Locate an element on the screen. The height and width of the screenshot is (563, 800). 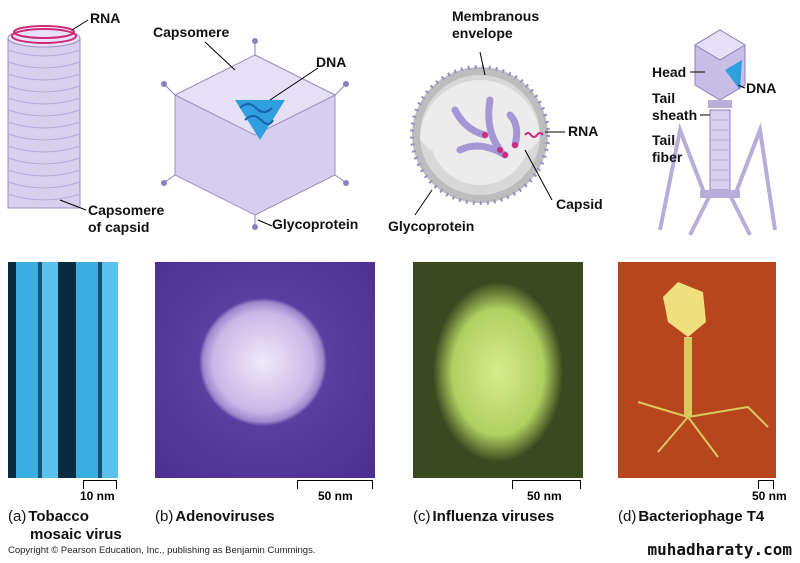
phage-diagram is located at coordinates (717, 132).